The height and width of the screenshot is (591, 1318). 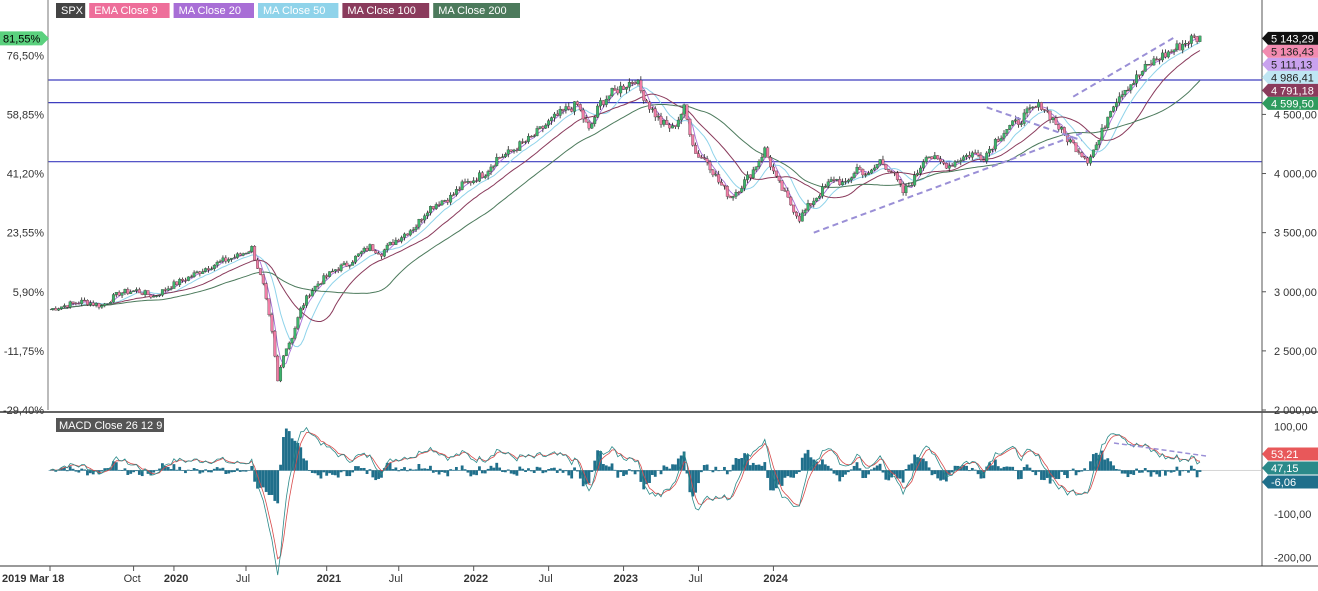 What do you see at coordinates (1292, 39) in the screenshot?
I see `price-badge-label: 5 143,29` at bounding box center [1292, 39].